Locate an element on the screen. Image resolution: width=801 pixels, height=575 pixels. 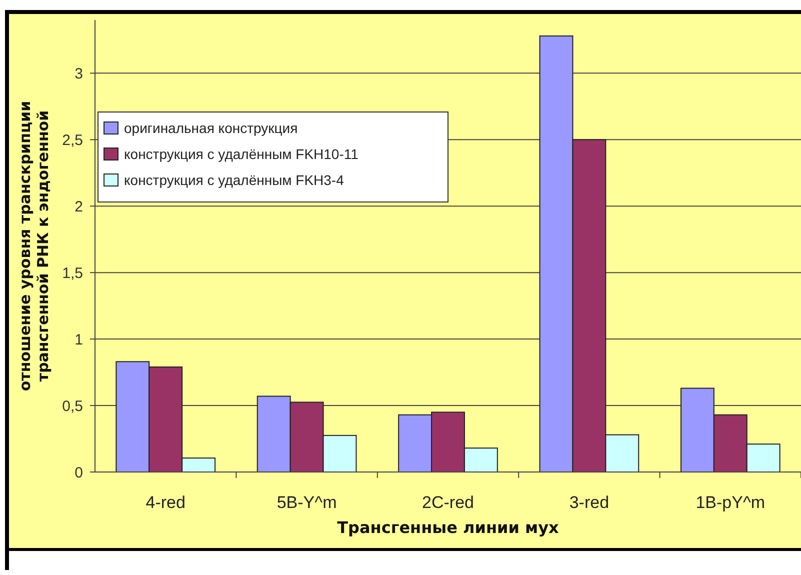
y-tick-label: 3 is located at coordinates (78, 73).